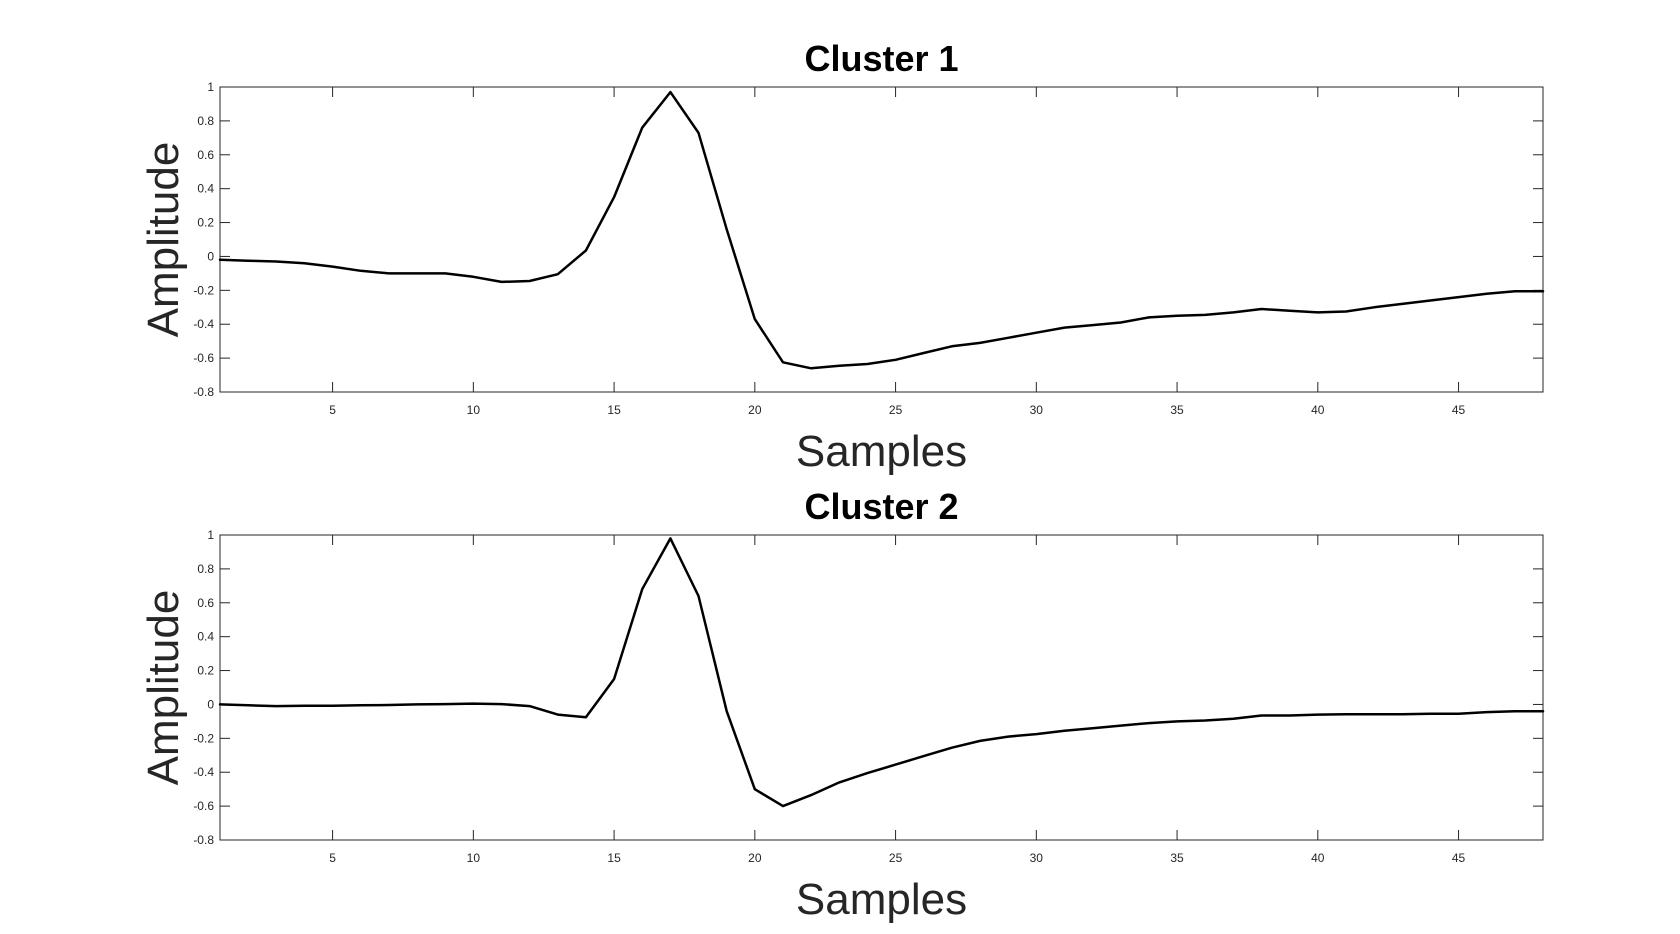  I want to click on plot-title: Cluster 1, so click(881, 58).